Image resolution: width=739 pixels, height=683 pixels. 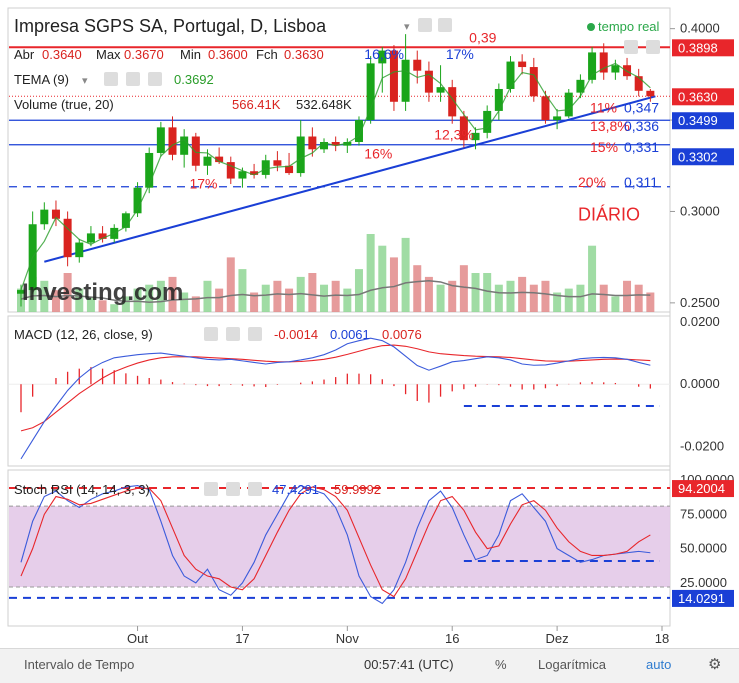 What do you see at coordinates (715, 664) in the screenshot?
I see `settings-gear-icon: ⚙` at bounding box center [715, 664].